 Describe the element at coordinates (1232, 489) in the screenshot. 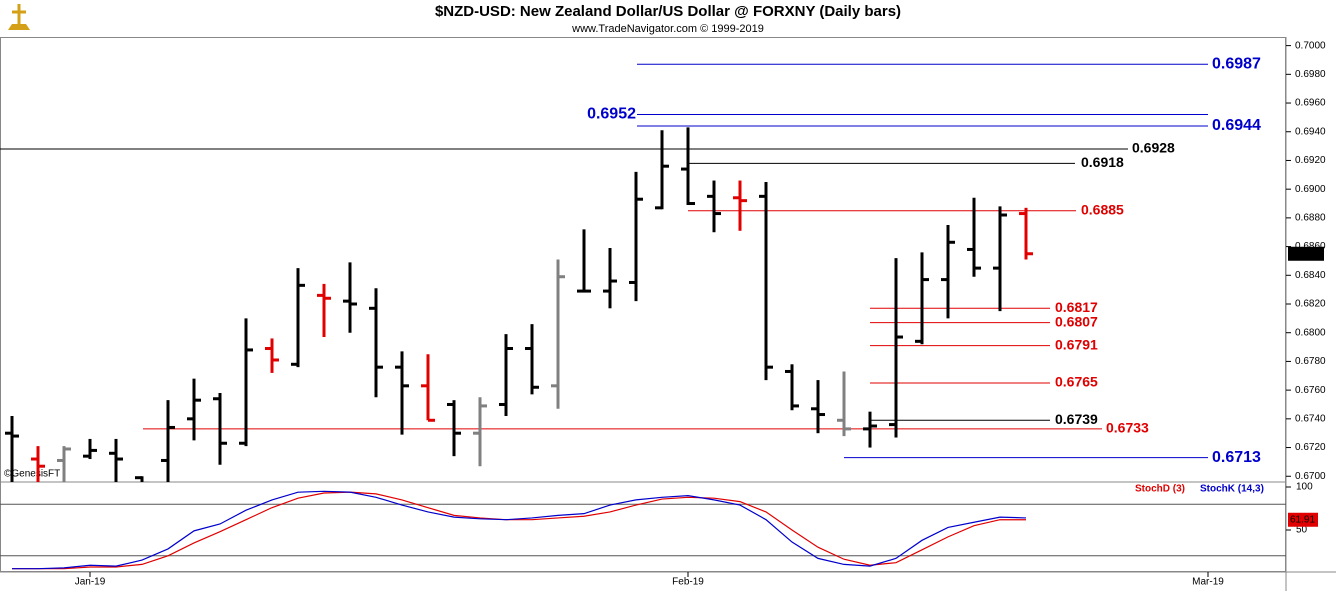

I see `legend-label: StochK (14,3)` at that location.